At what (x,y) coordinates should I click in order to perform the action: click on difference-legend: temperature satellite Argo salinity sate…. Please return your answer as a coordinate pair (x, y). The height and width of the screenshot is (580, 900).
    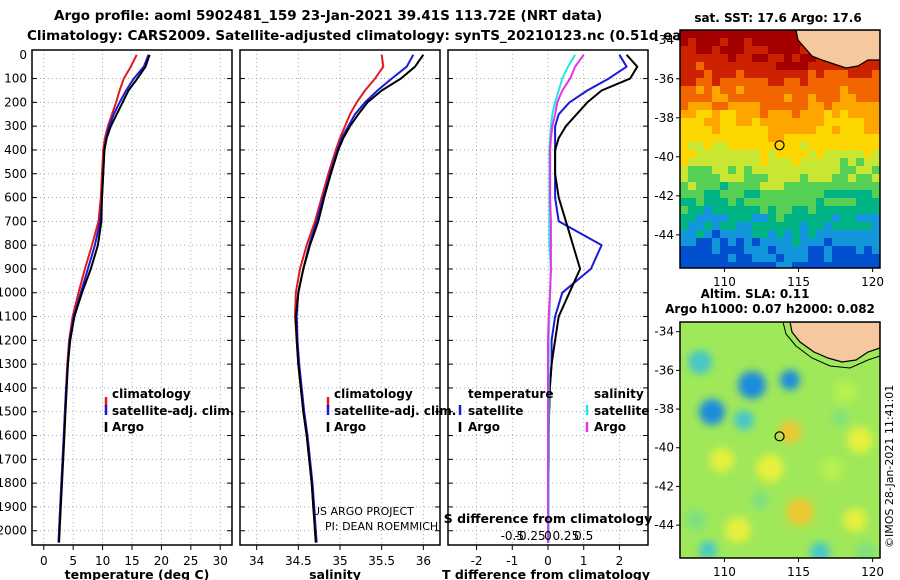
    Looking at the image, I should click on (553, 410).